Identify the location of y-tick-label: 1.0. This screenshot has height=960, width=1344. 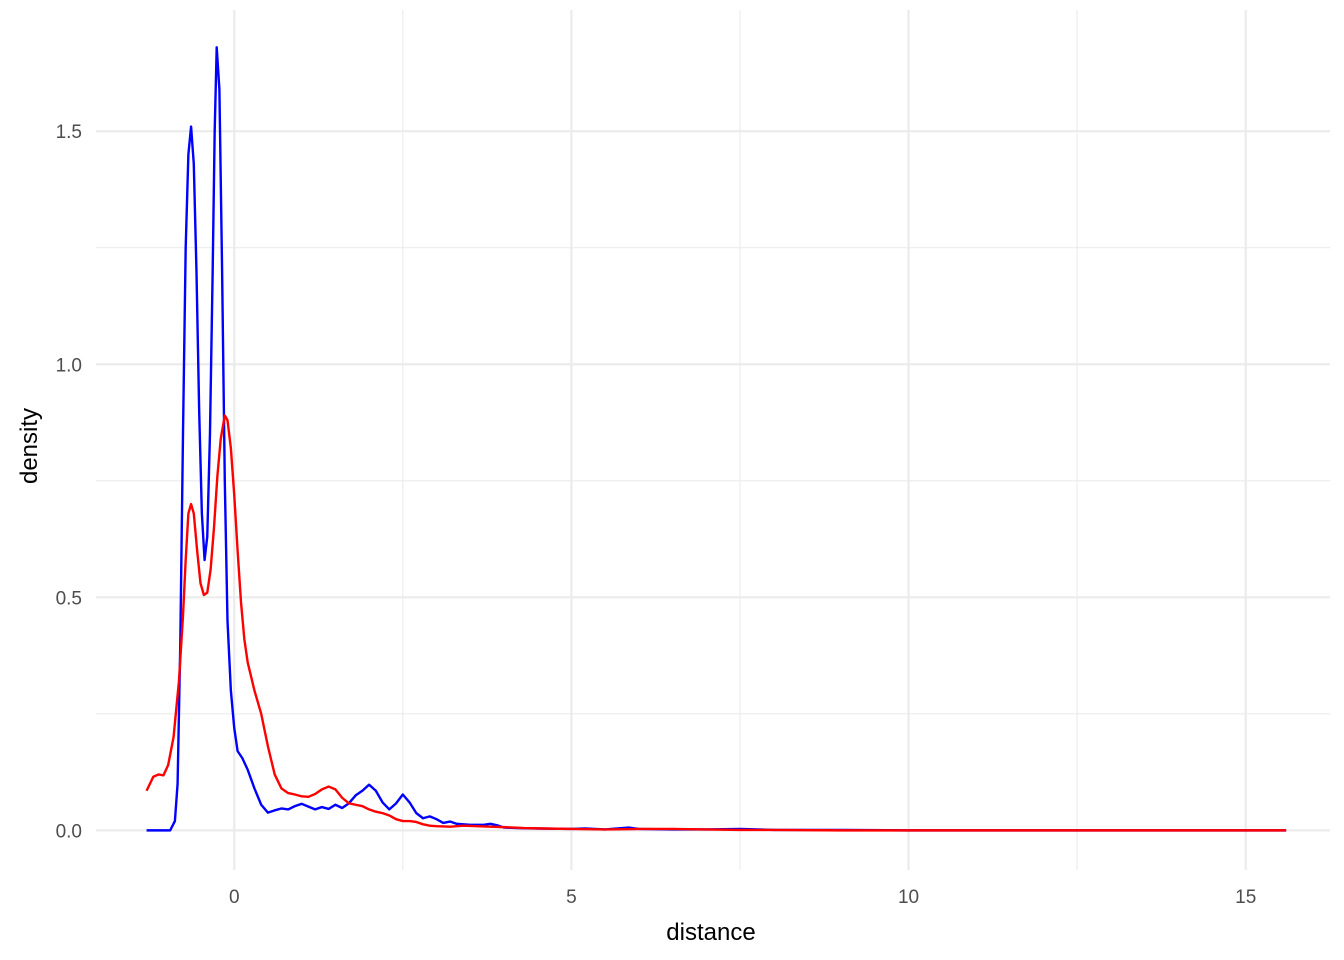
(69, 365).